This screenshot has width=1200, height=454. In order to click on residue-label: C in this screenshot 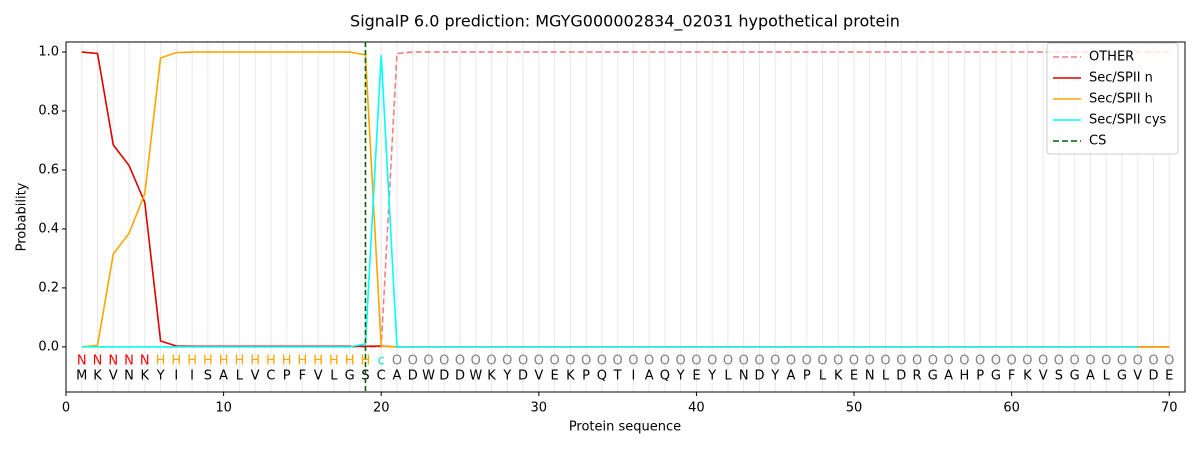, I will do `click(381, 376)`.